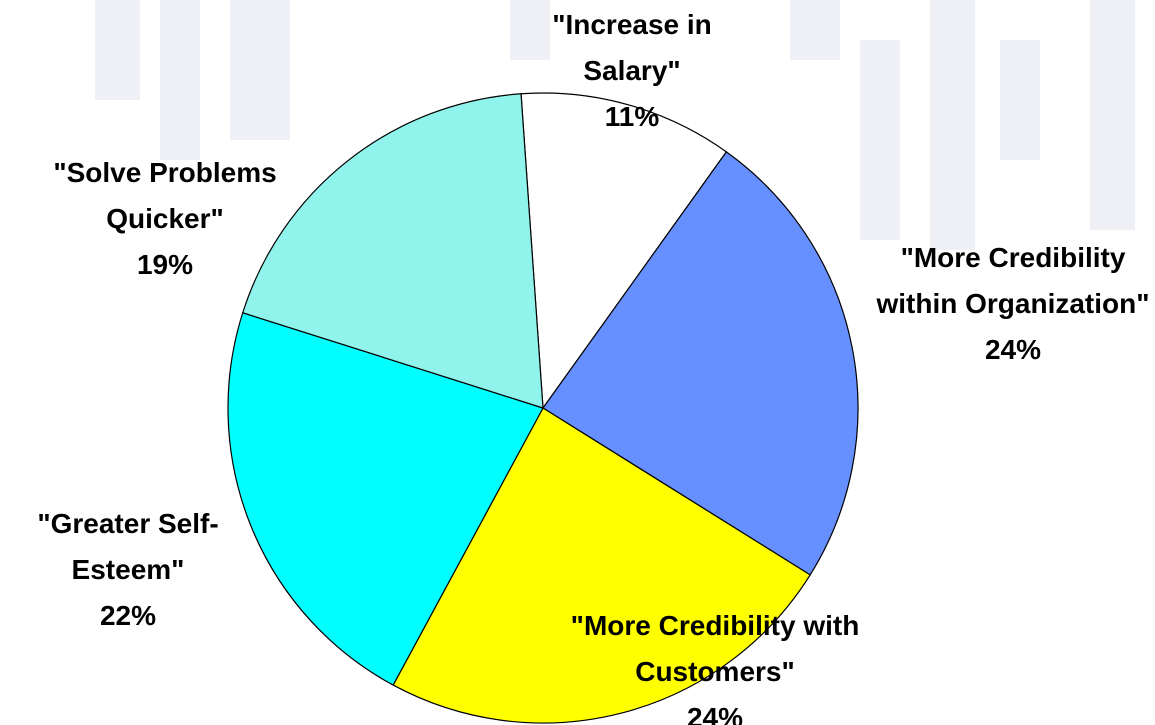  I want to click on category-label: "More Credibility with Customers", so click(715, 648).